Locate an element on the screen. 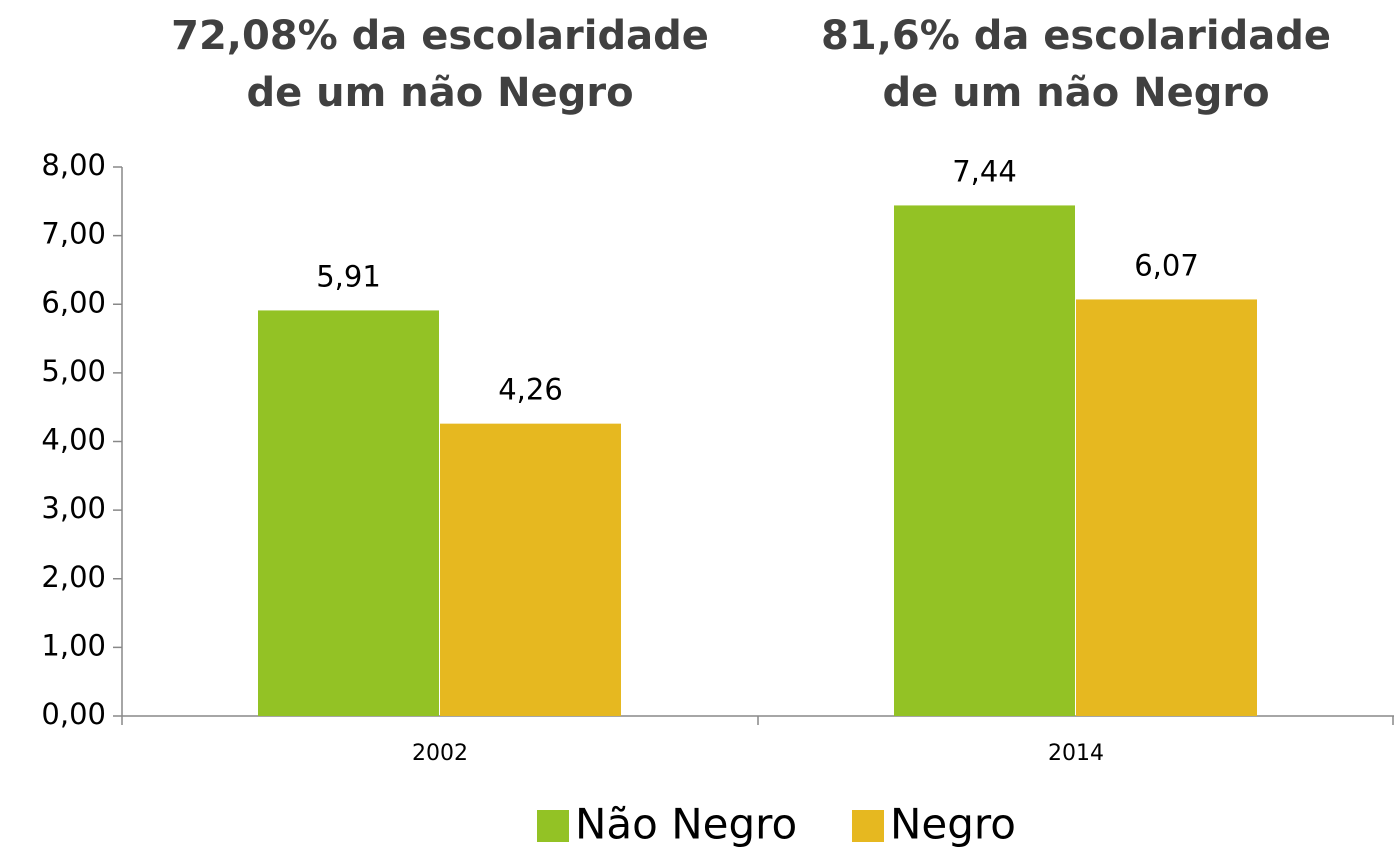 This screenshot has height=850, width=1394. y-tick-label: 6,00 is located at coordinates (73, 302).